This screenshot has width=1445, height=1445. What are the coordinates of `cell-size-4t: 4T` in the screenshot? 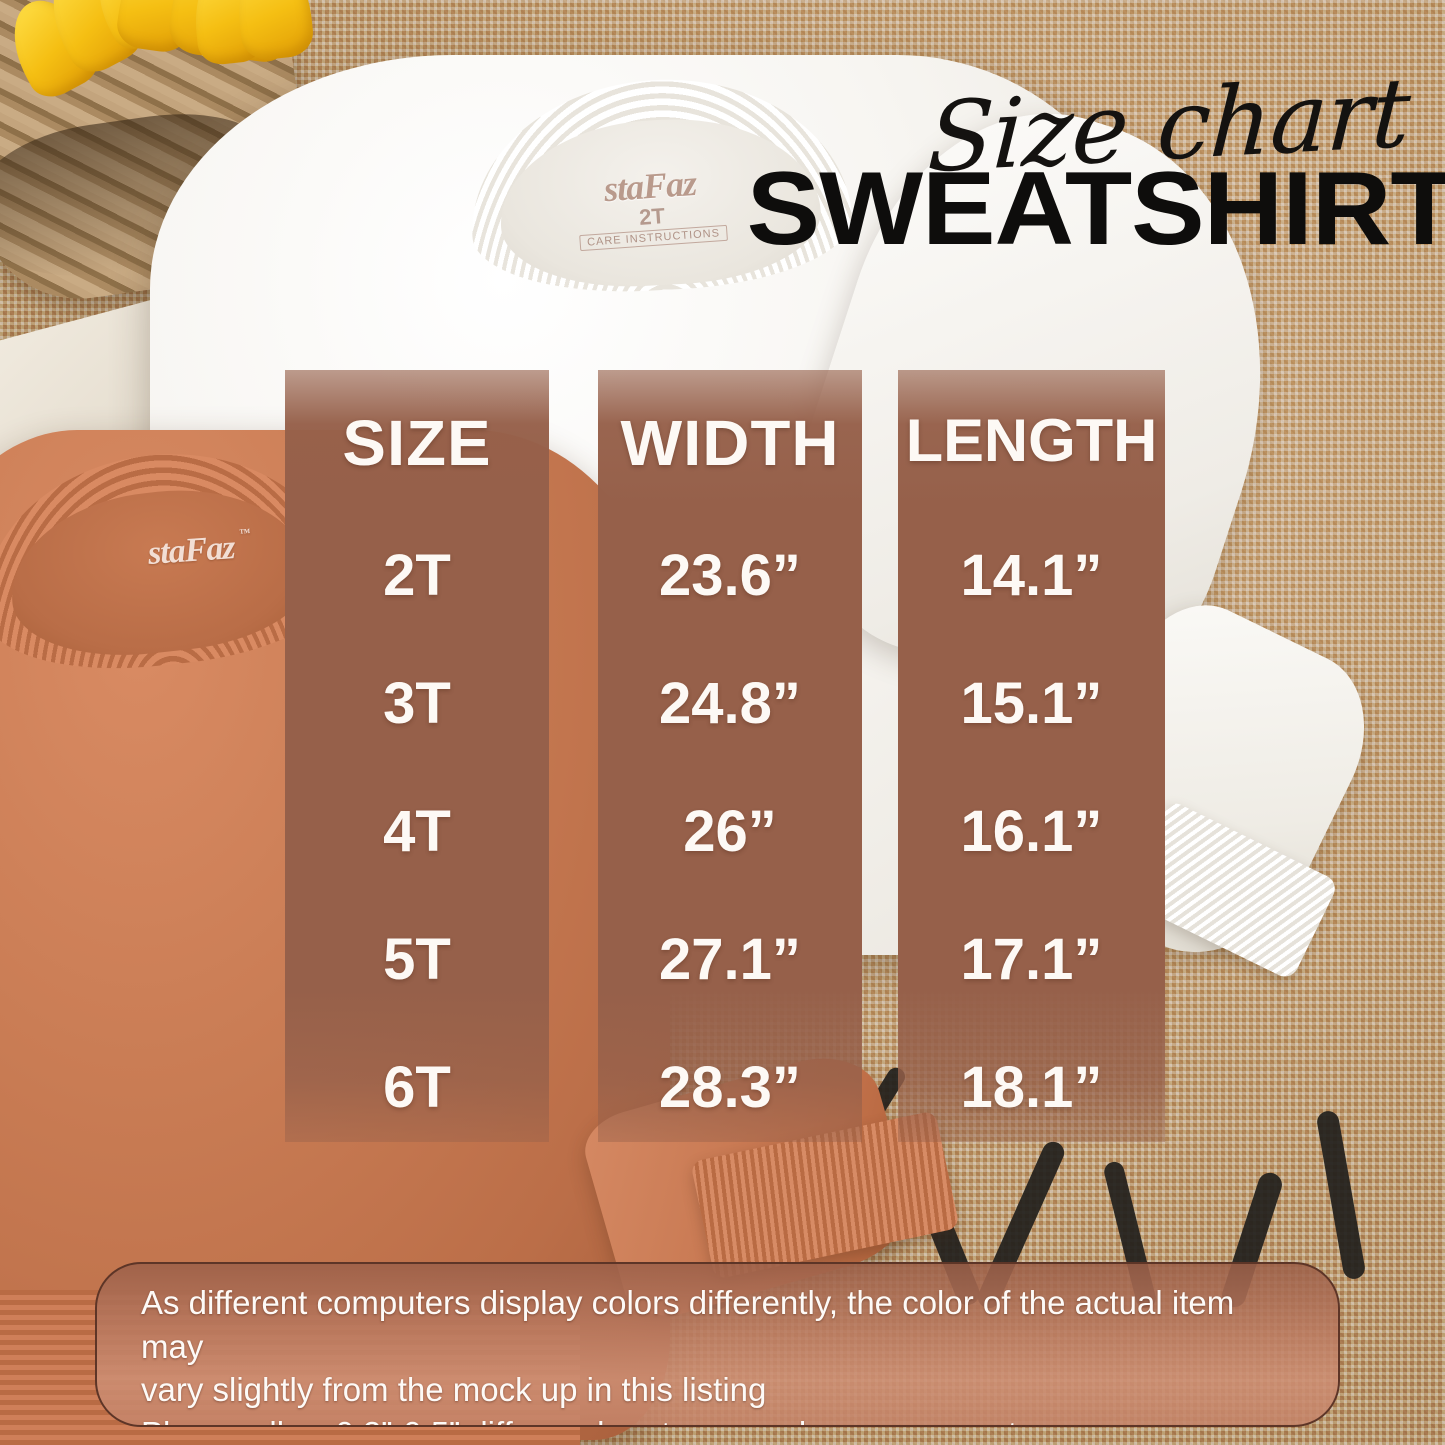 It's located at (417, 831).